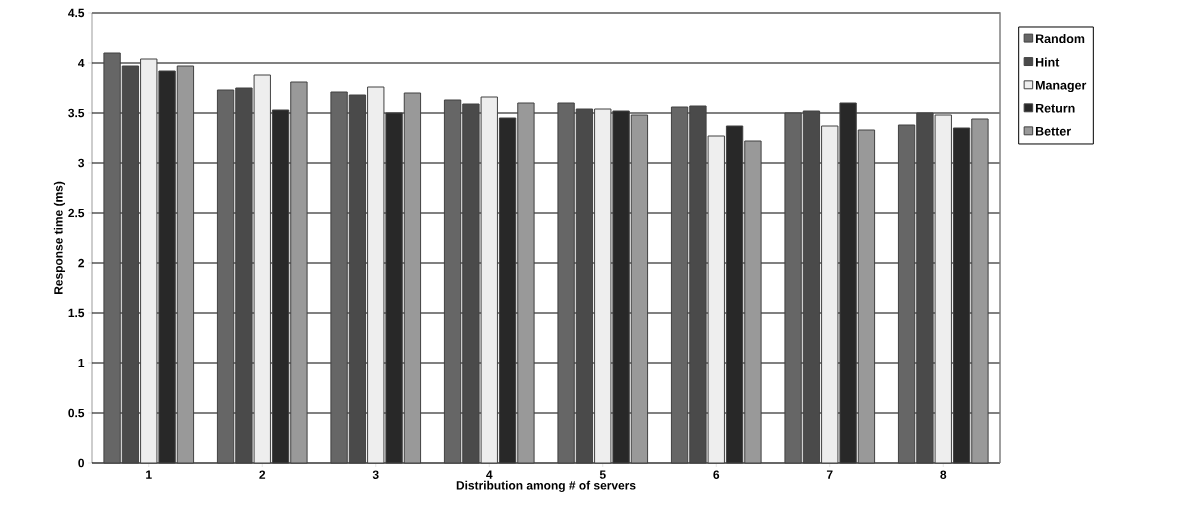  Describe the element at coordinates (1055, 108) in the screenshot. I see `legend-label: Return` at that location.